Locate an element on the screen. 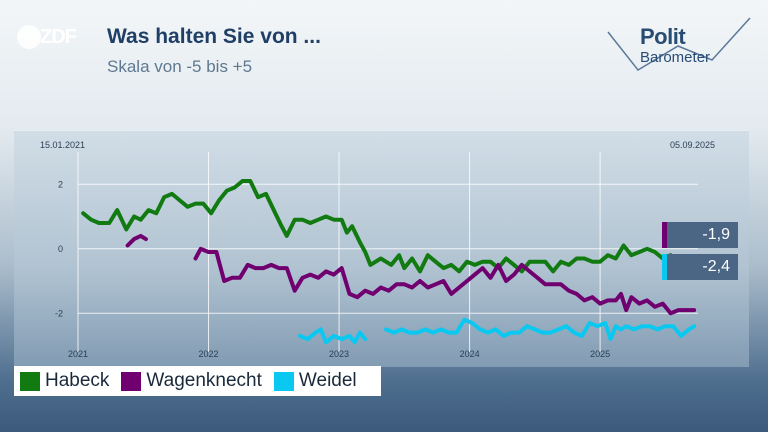 The width and height of the screenshot is (768, 432). y-tick-label-1: 0 is located at coordinates (60, 249).